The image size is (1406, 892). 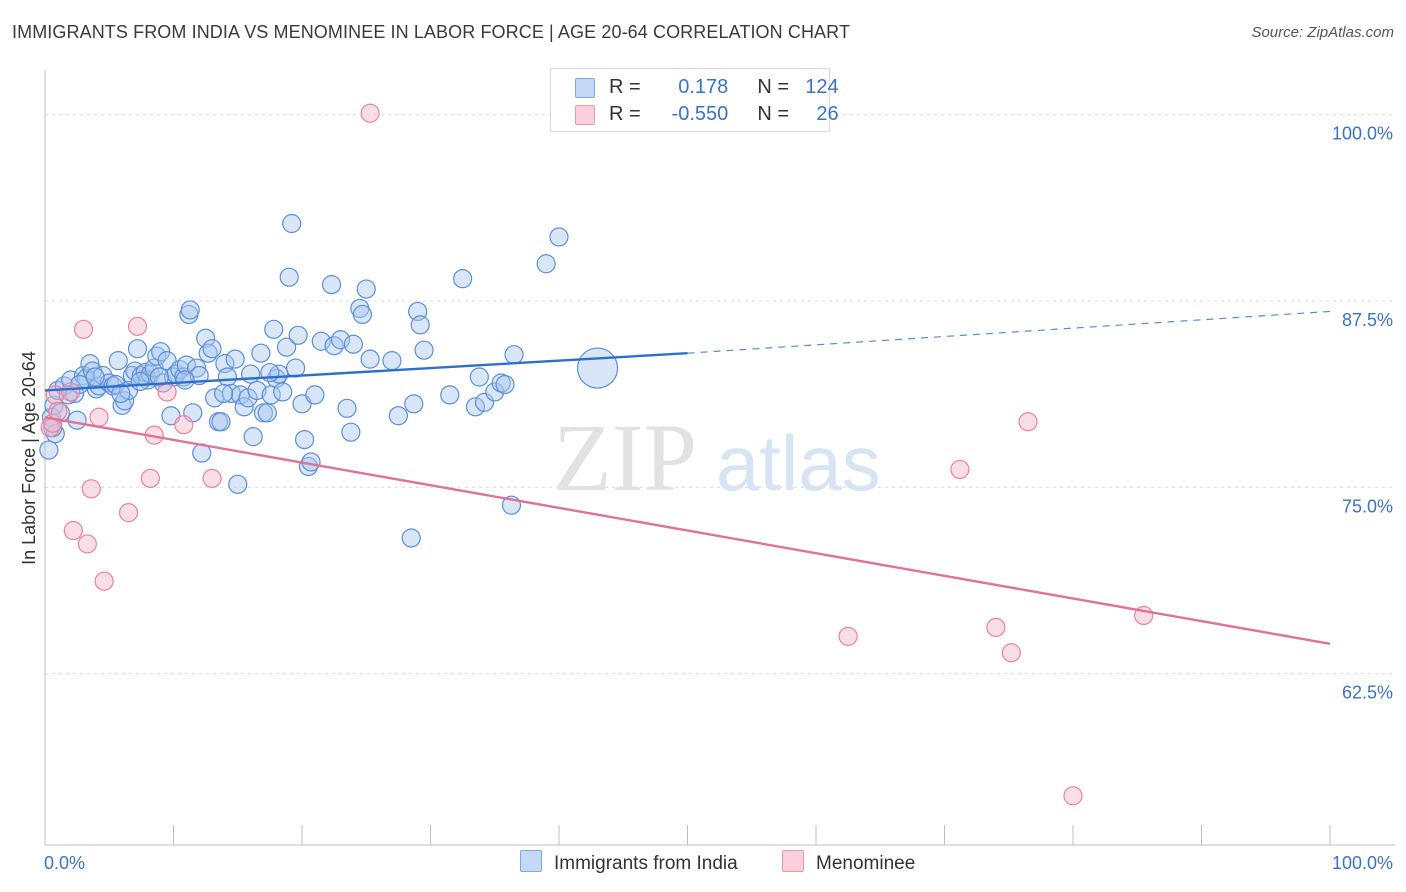 What do you see at coordinates (703, 87) in the screenshot?
I see `legend-r-value-india: 0.178` at bounding box center [703, 87].